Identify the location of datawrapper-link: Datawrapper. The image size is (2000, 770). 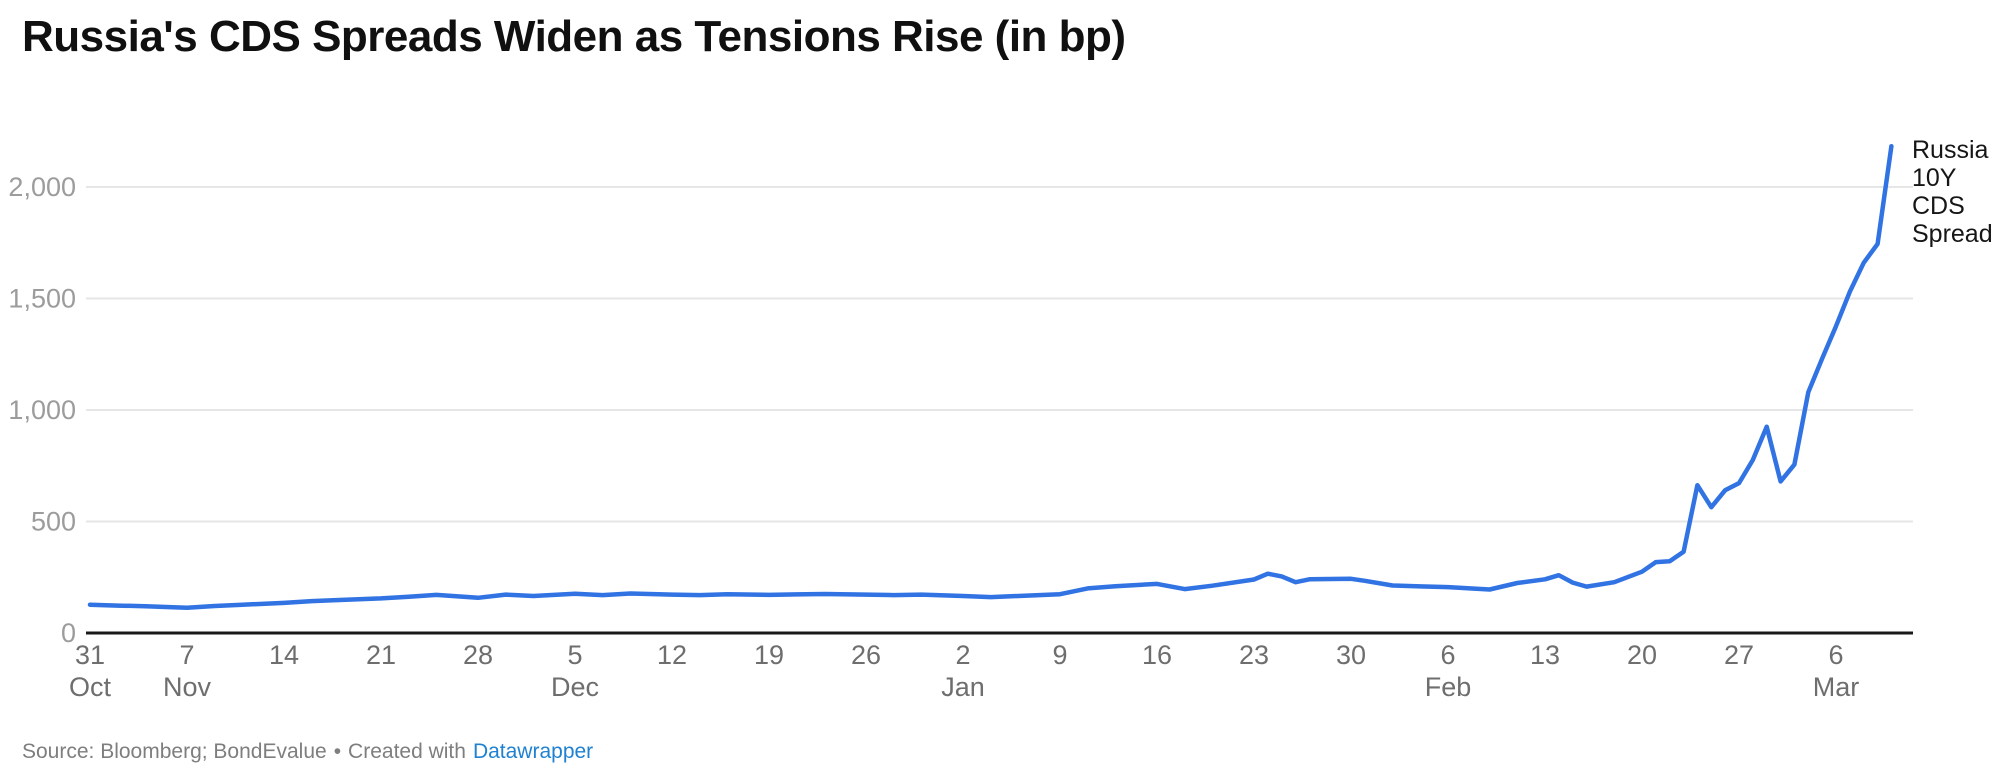
(533, 751).